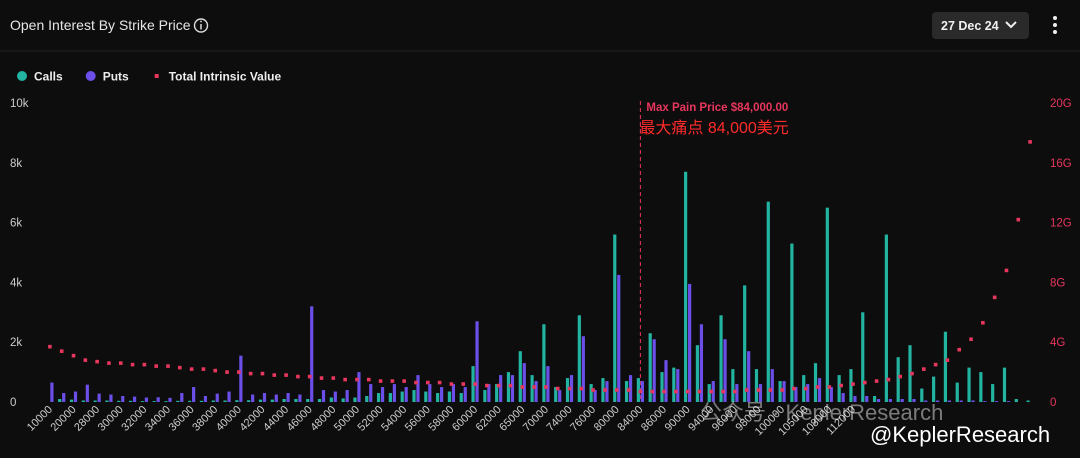  I want to click on y-tick-label: 2k, so click(16, 343).